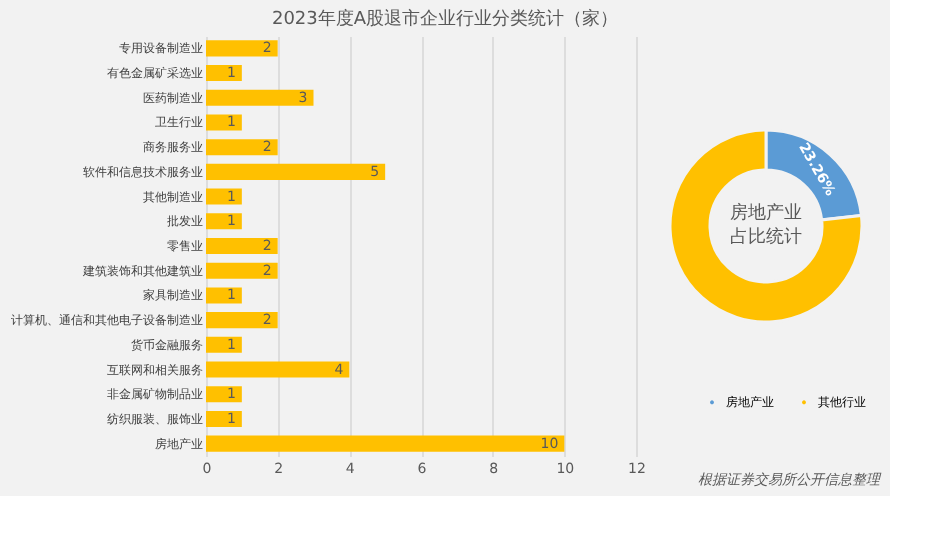 This screenshot has width=932, height=560. Describe the element at coordinates (766, 237) in the screenshot. I see `text: 占比统计` at that location.